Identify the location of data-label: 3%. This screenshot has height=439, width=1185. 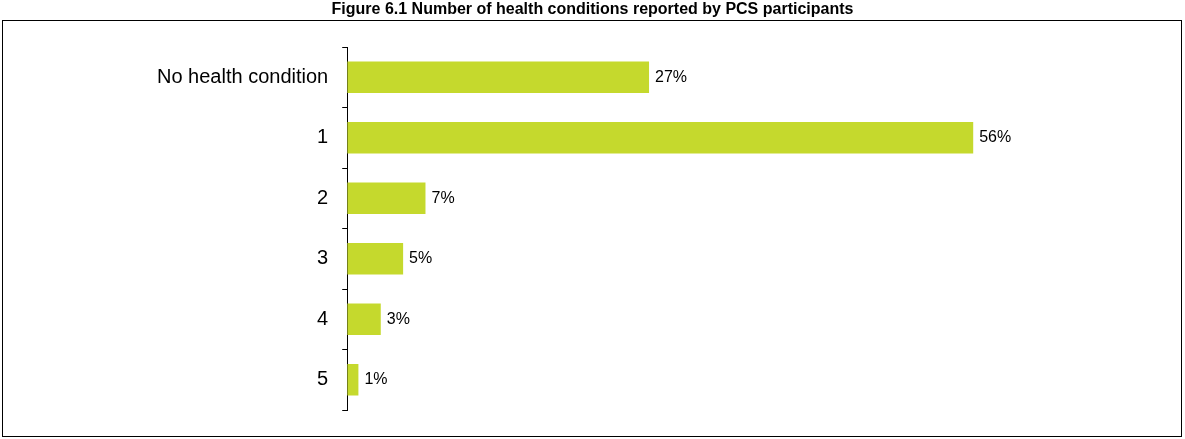
(398, 318).